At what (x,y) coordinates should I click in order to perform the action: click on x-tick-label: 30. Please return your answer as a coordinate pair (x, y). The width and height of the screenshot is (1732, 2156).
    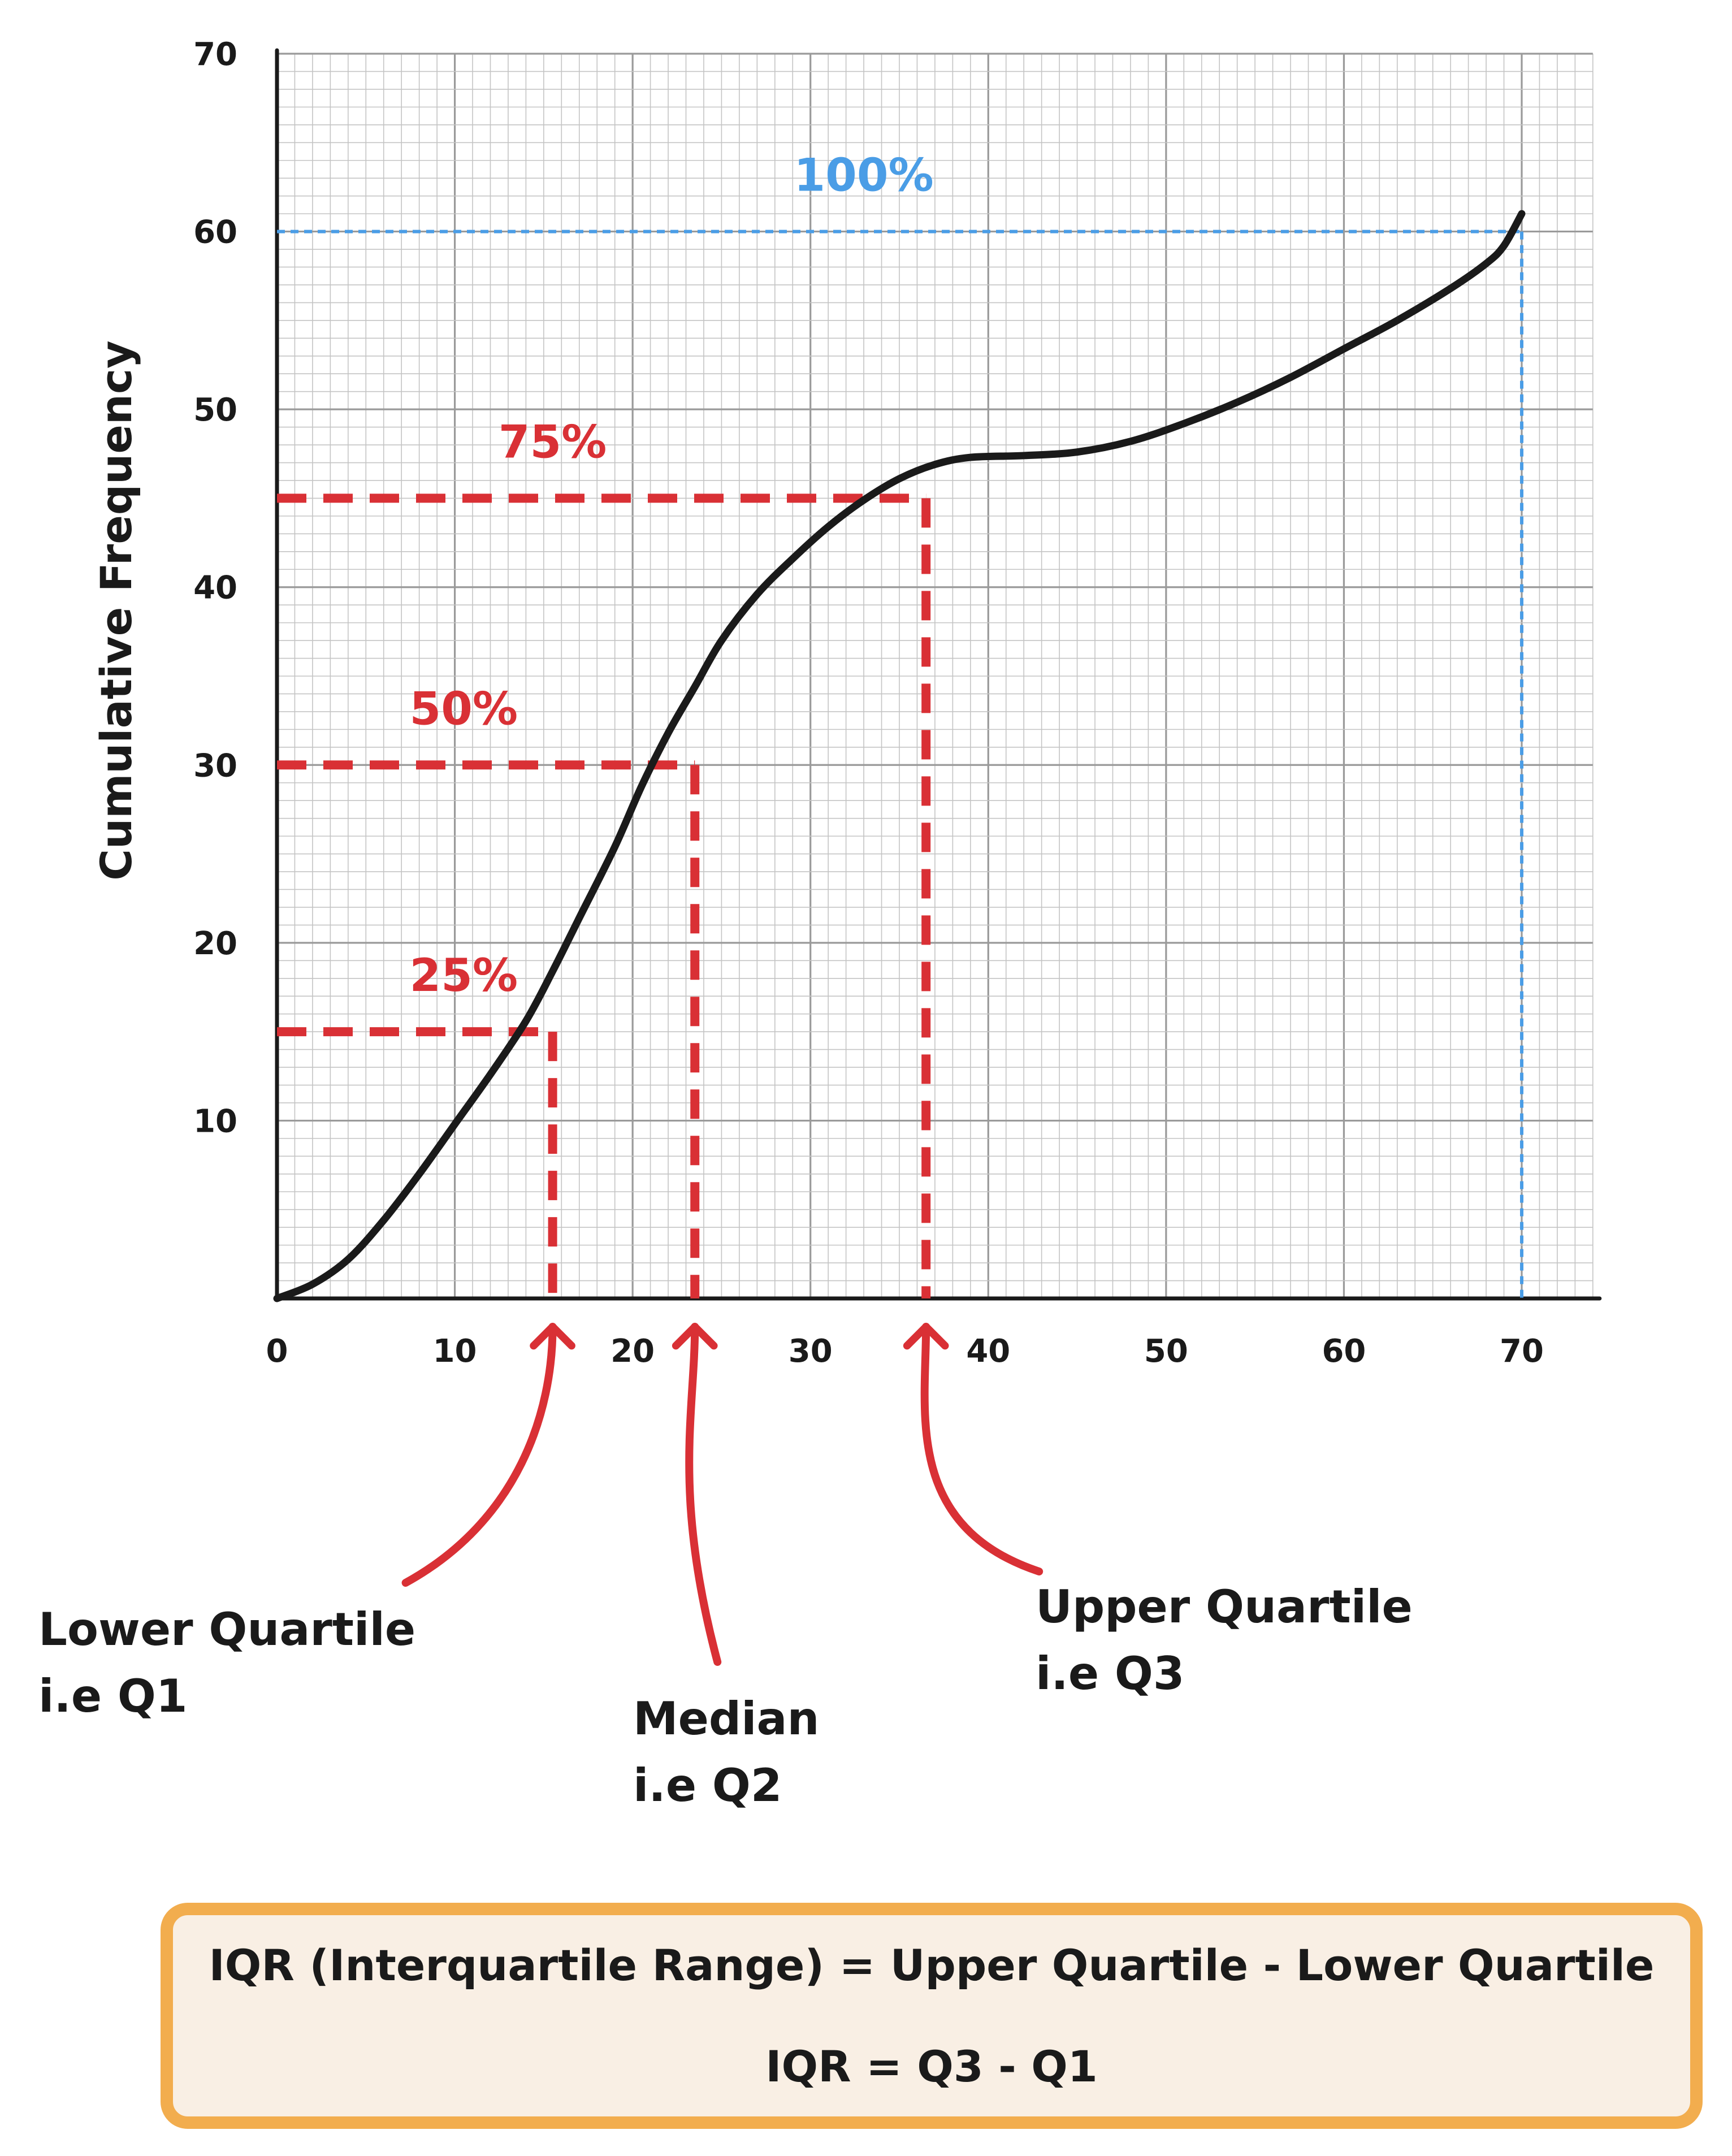
    Looking at the image, I should click on (811, 1351).